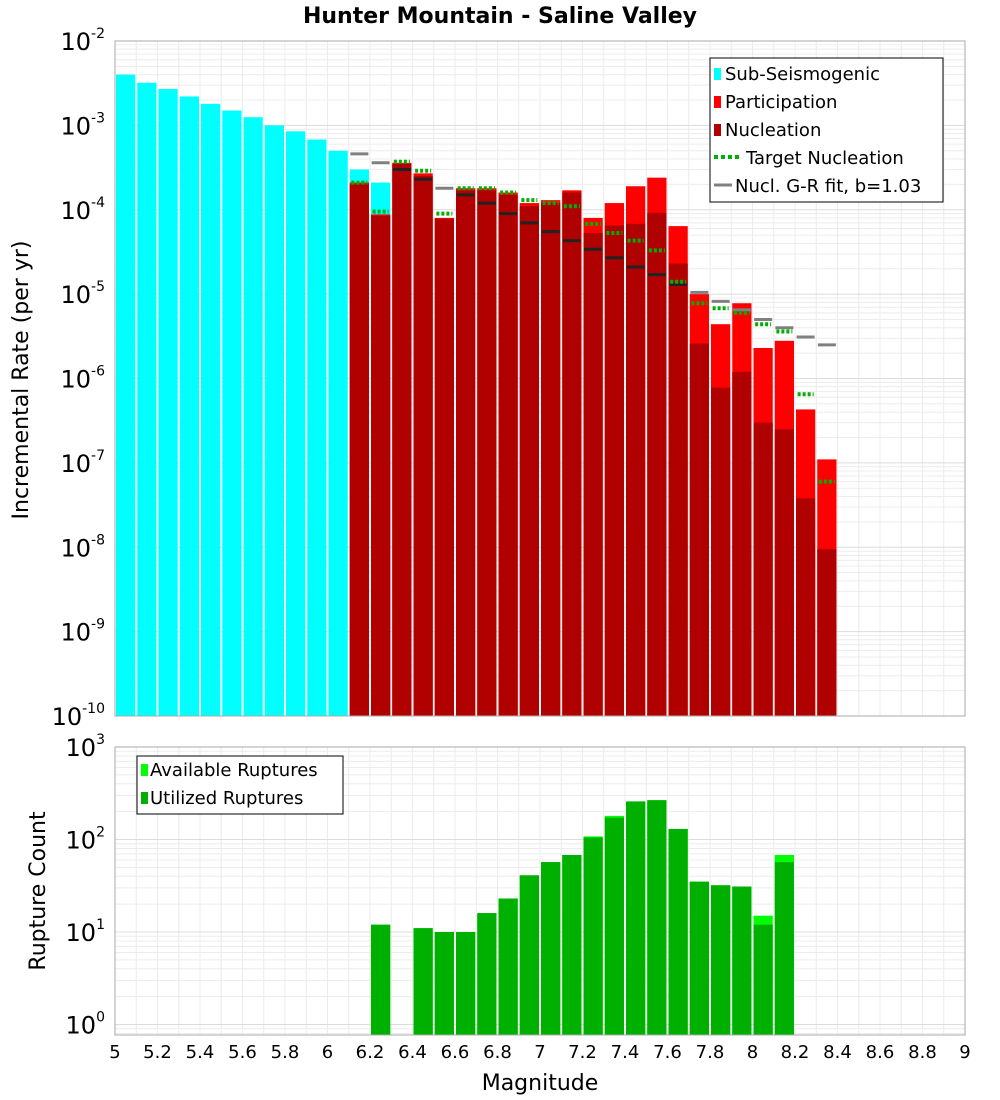 The width and height of the screenshot is (1000, 1100). I want to click on legend-label-nucleation: Nucleation, so click(773, 130).